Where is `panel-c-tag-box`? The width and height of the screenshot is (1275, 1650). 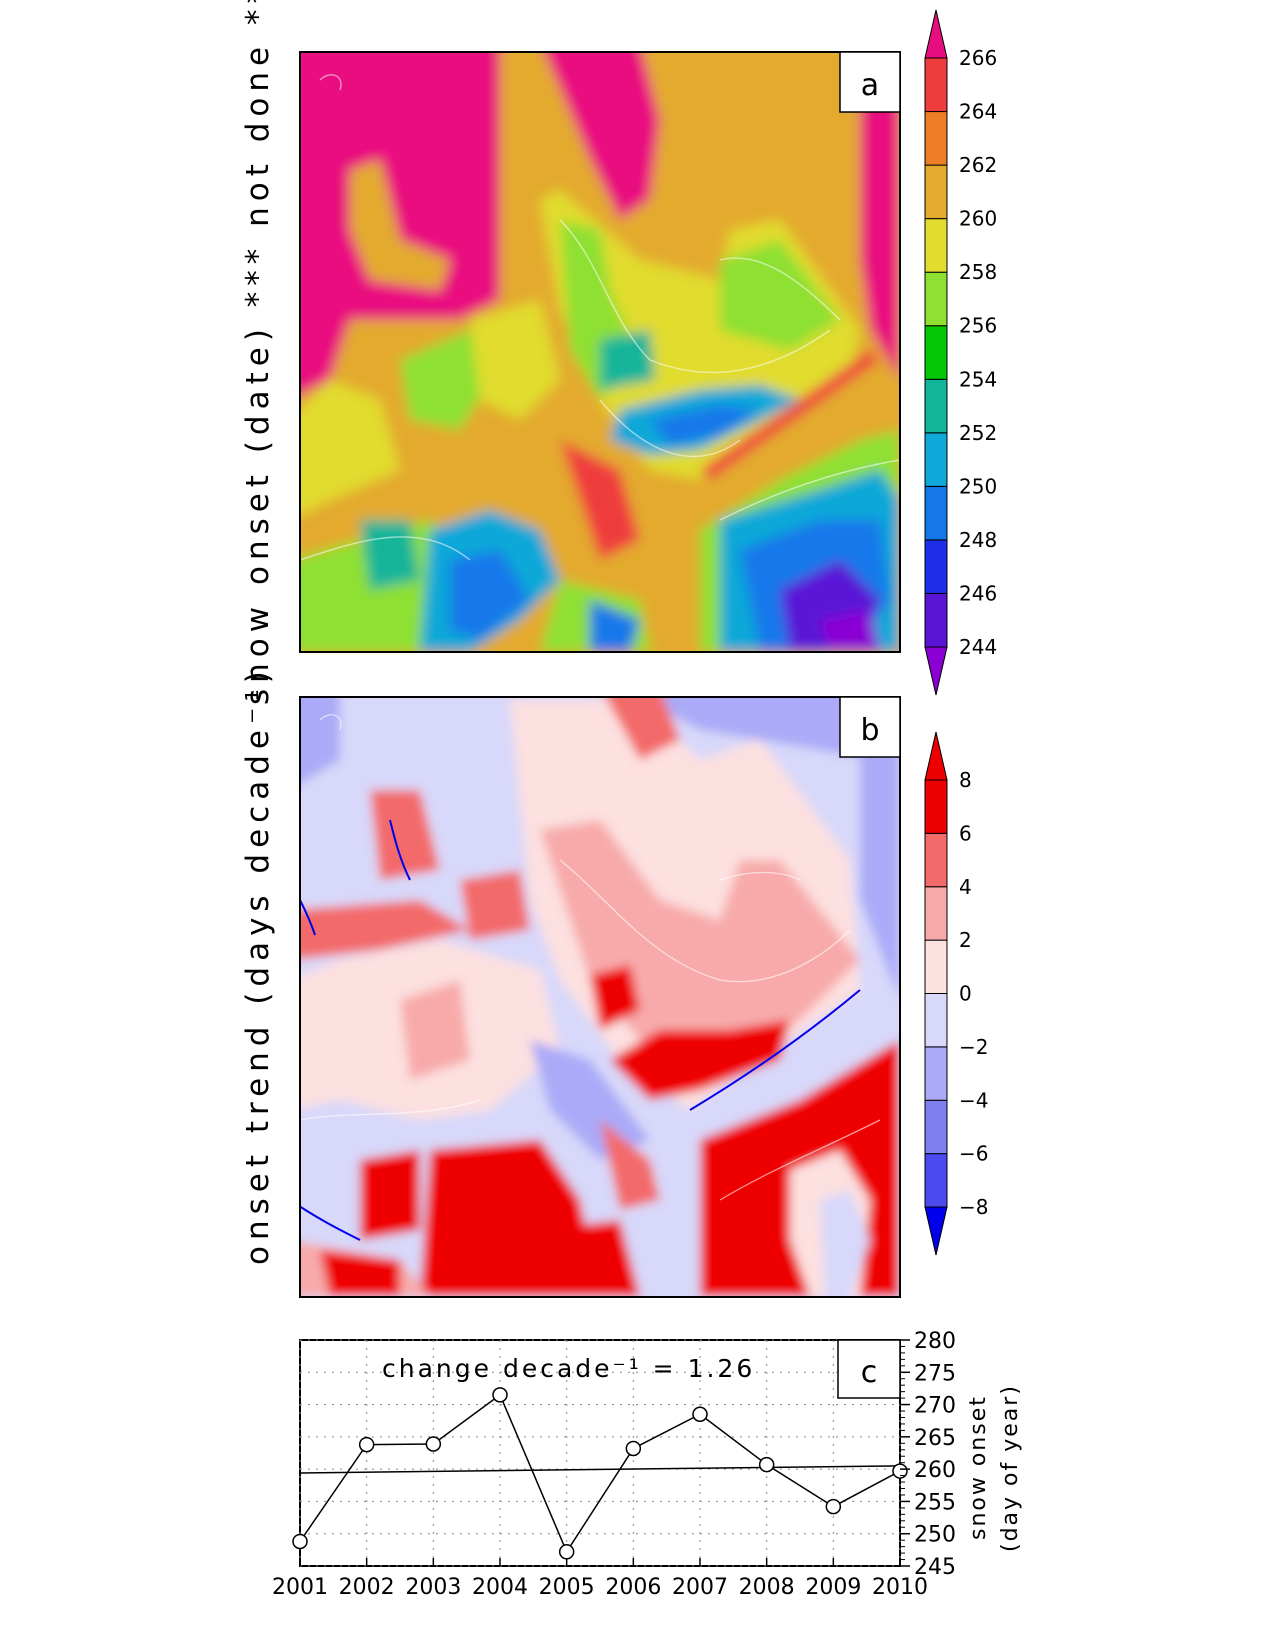 panel-c-tag-box is located at coordinates (869, 1369).